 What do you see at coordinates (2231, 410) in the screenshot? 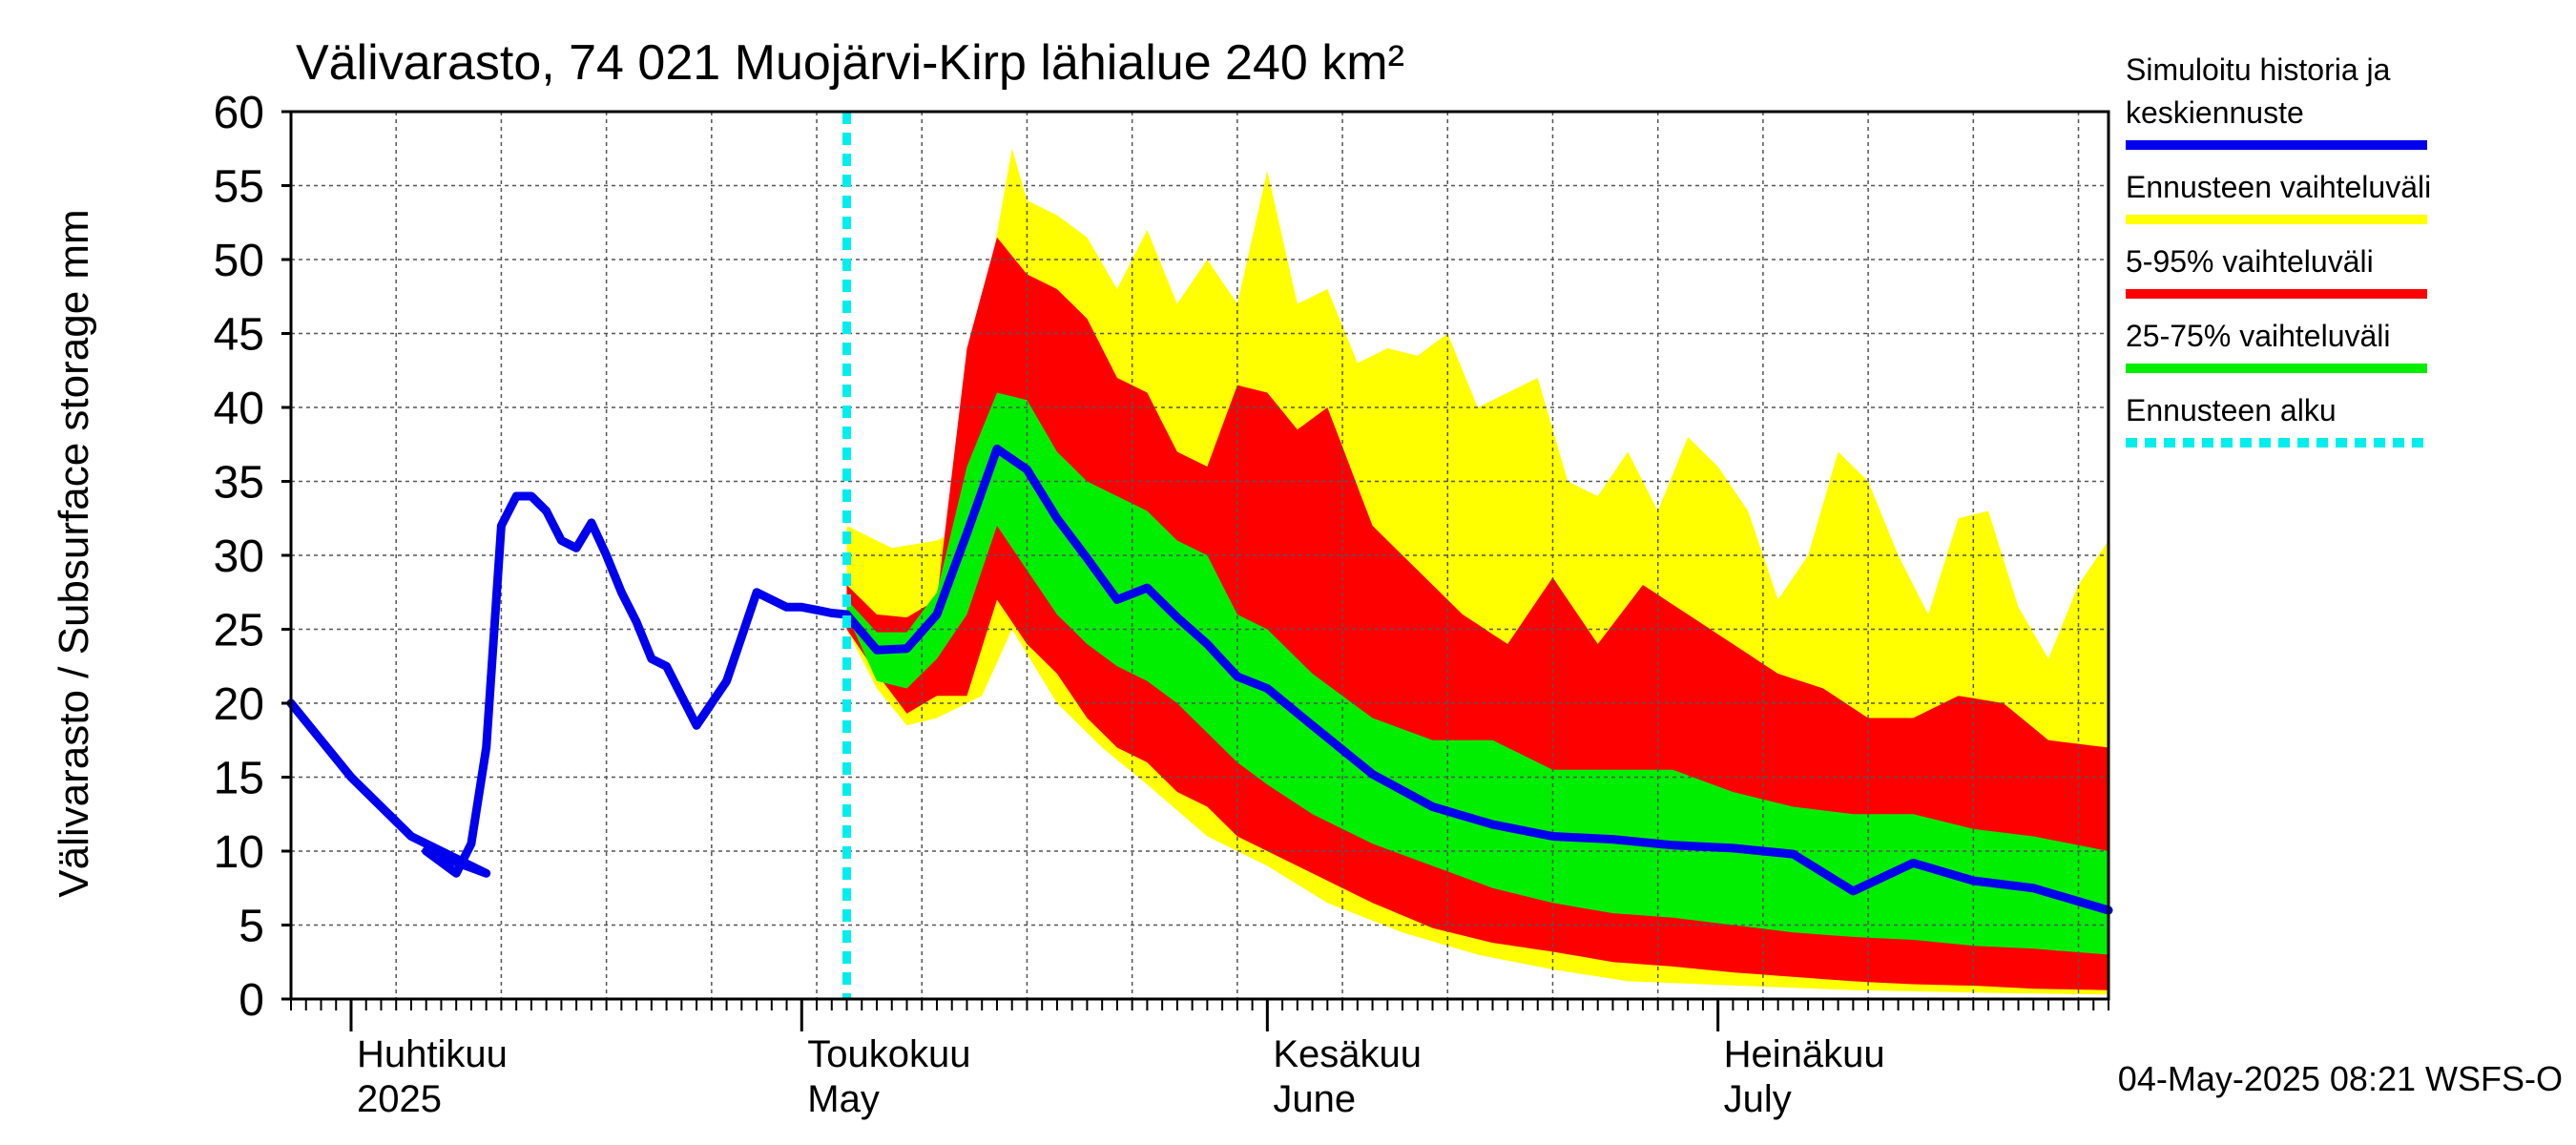
I see `legend-label: Ennusteen alku` at bounding box center [2231, 410].